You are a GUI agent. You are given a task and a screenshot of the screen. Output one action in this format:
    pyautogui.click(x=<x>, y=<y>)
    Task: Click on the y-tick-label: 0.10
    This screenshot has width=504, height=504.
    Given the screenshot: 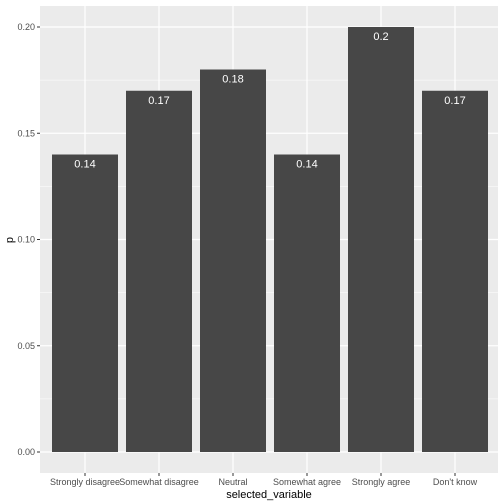 What is the action you would take?
    pyautogui.click(x=26, y=240)
    